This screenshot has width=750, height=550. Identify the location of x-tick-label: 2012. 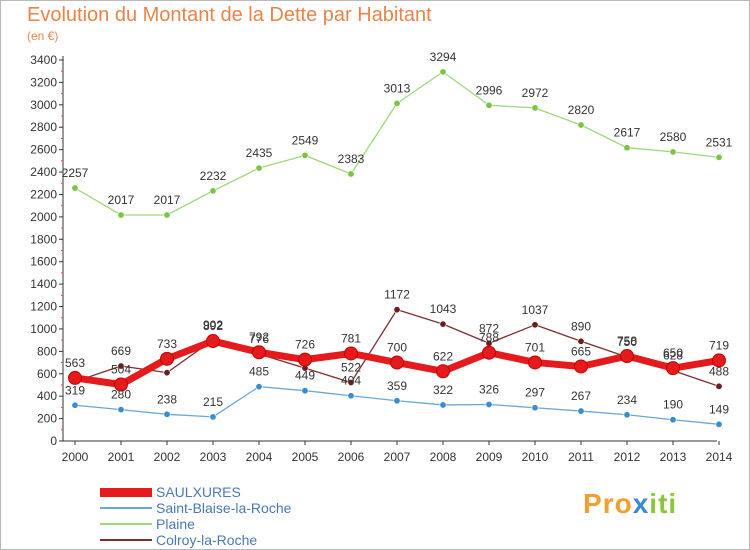
(627, 457).